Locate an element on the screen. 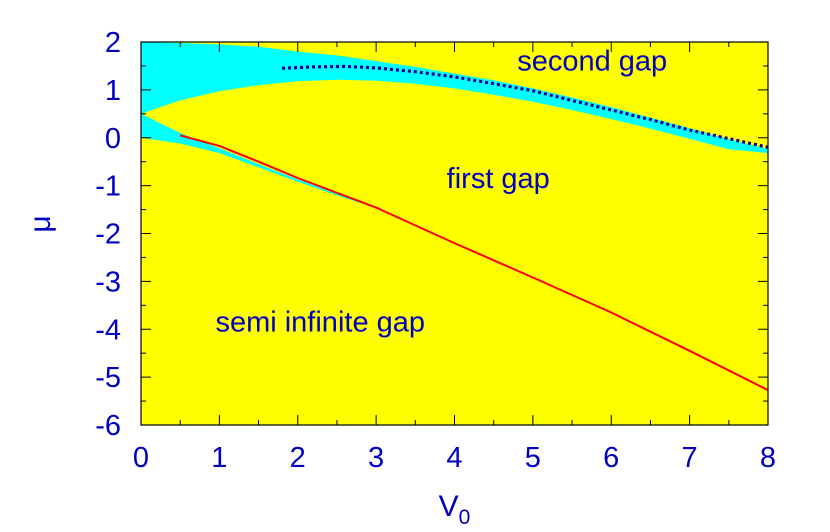  y-axis-label: μ is located at coordinates (40, 223).